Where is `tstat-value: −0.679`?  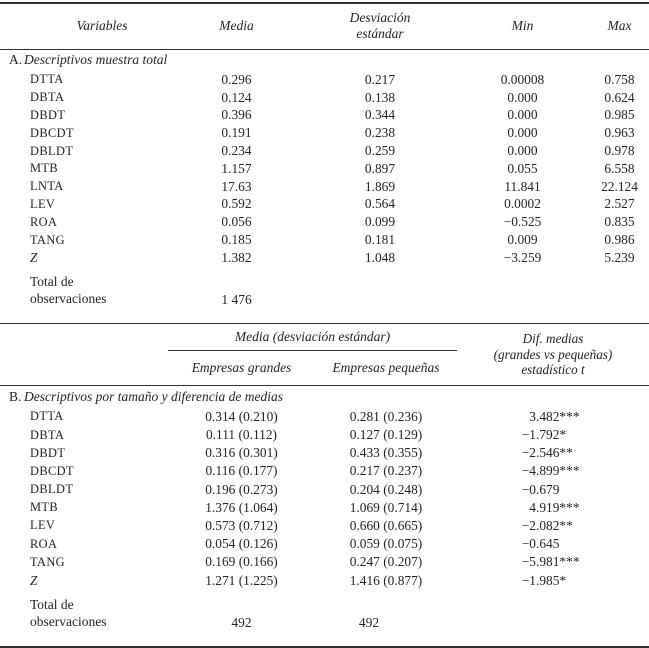
tstat-value: −0.679 is located at coordinates (540, 489).